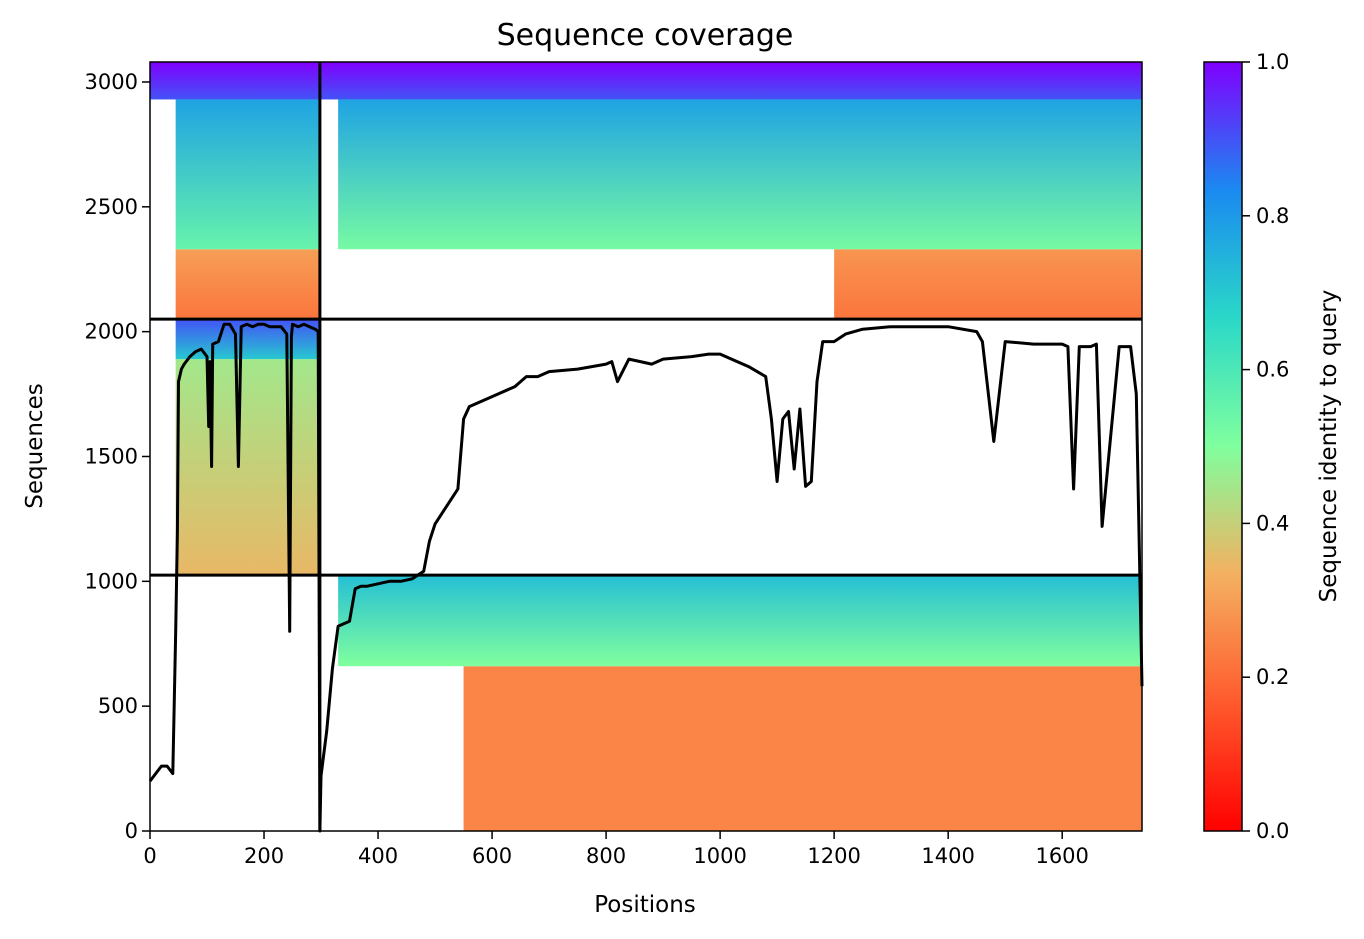  I want to click on colorbar-tick-label: 0.4, so click(1272, 523).